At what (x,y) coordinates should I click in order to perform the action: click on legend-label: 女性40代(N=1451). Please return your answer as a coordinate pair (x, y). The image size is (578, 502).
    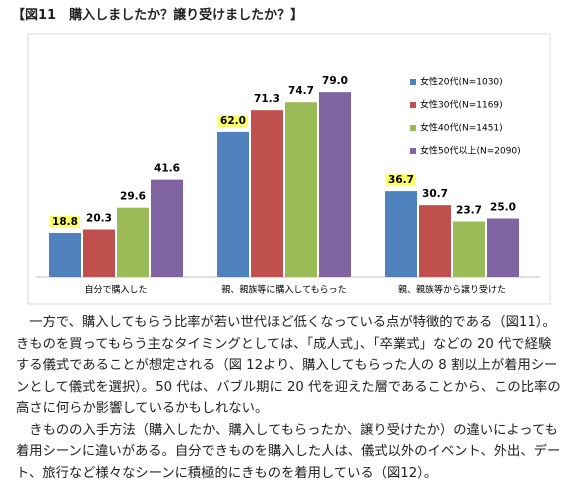
    Looking at the image, I should click on (461, 128).